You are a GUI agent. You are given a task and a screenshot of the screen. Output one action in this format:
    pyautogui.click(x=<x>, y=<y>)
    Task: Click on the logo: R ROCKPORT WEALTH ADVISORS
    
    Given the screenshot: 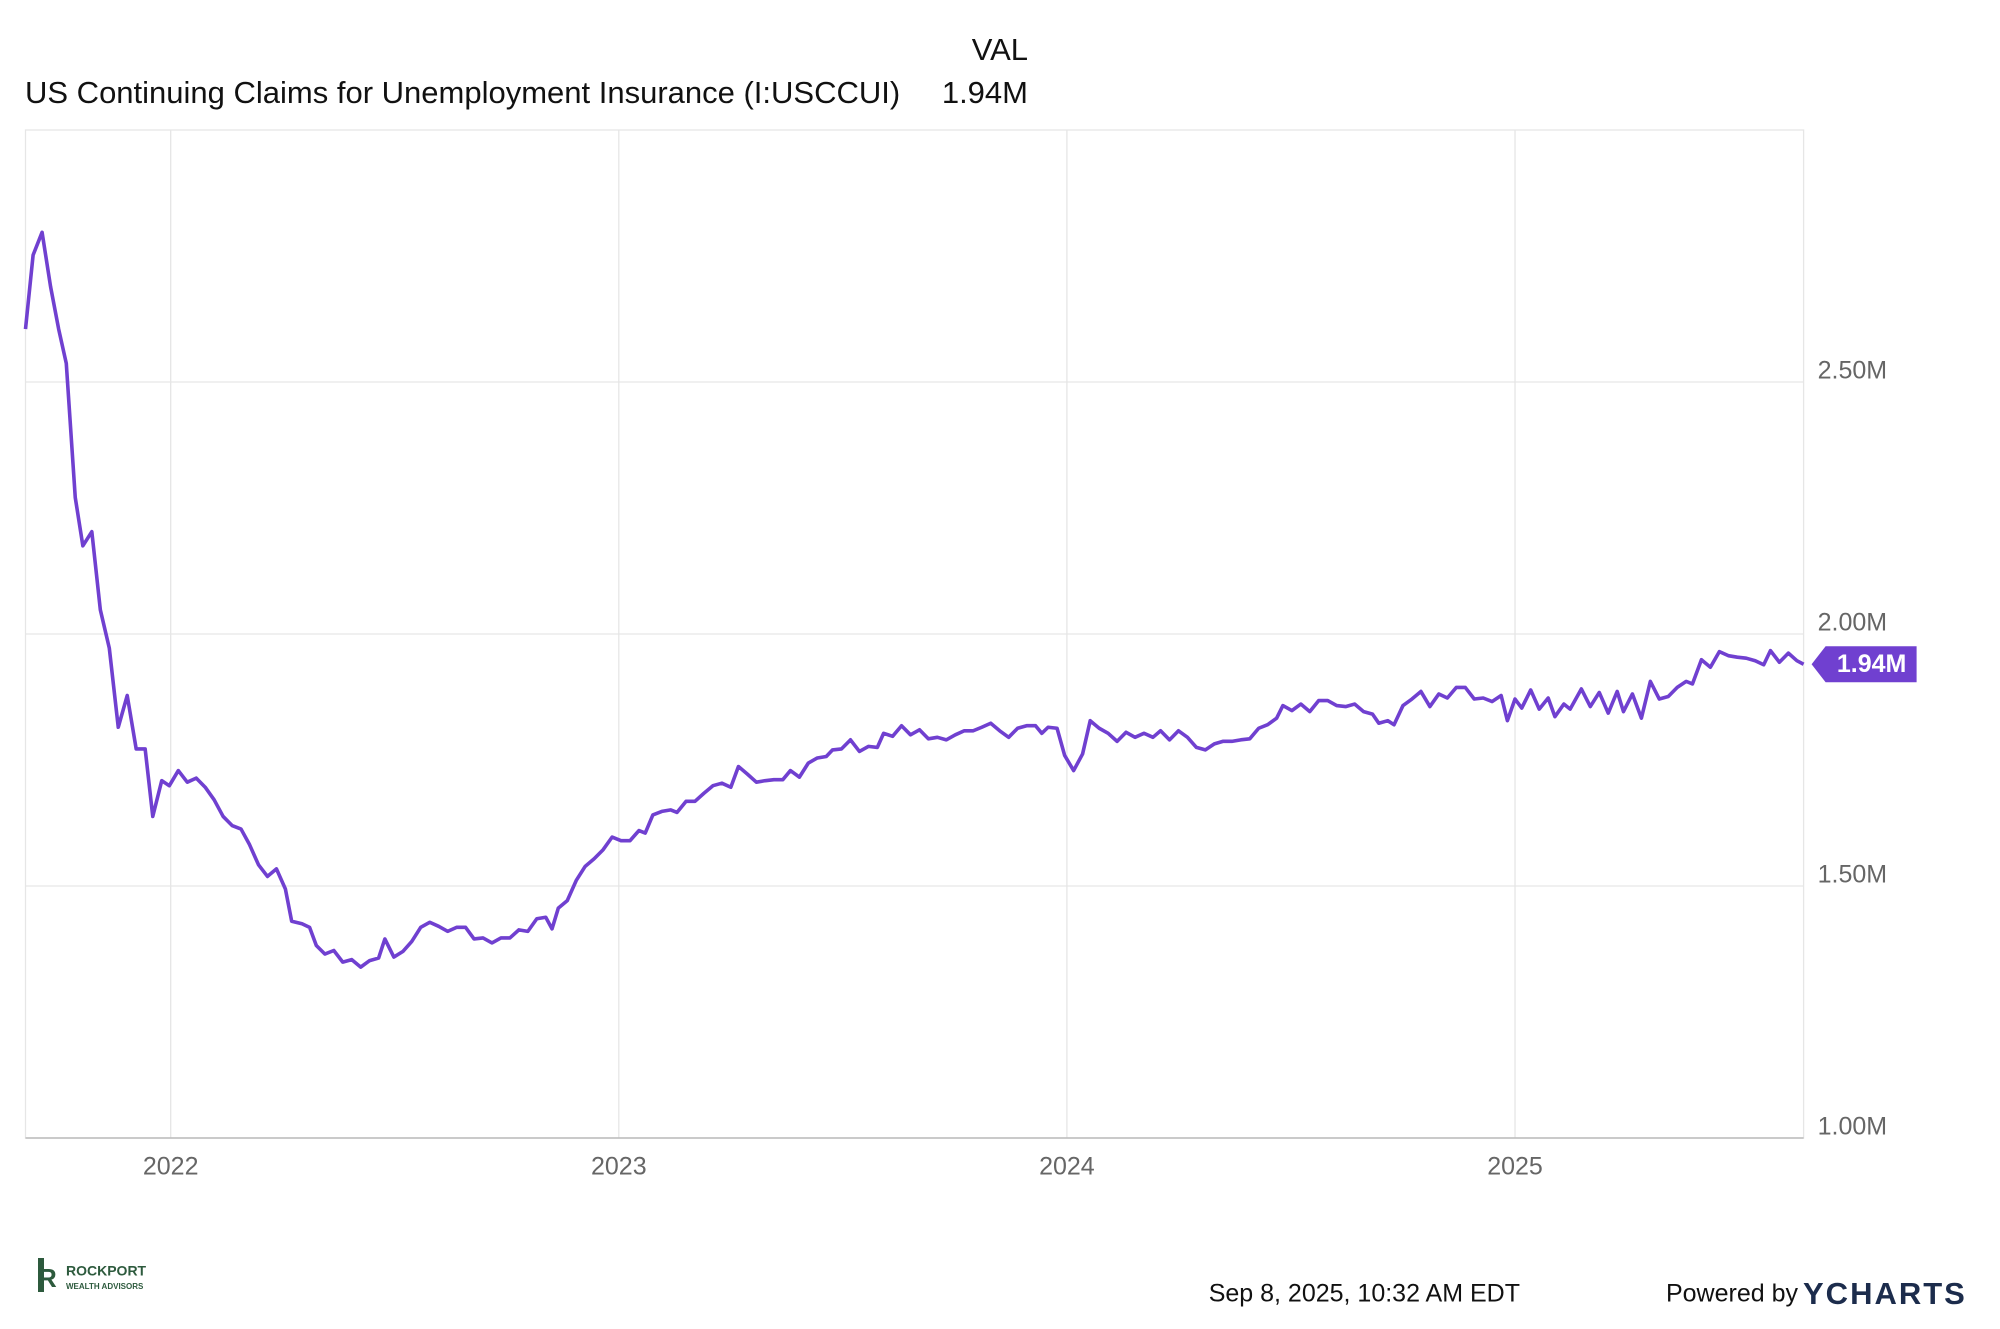 What is the action you would take?
    pyautogui.click(x=92, y=1275)
    